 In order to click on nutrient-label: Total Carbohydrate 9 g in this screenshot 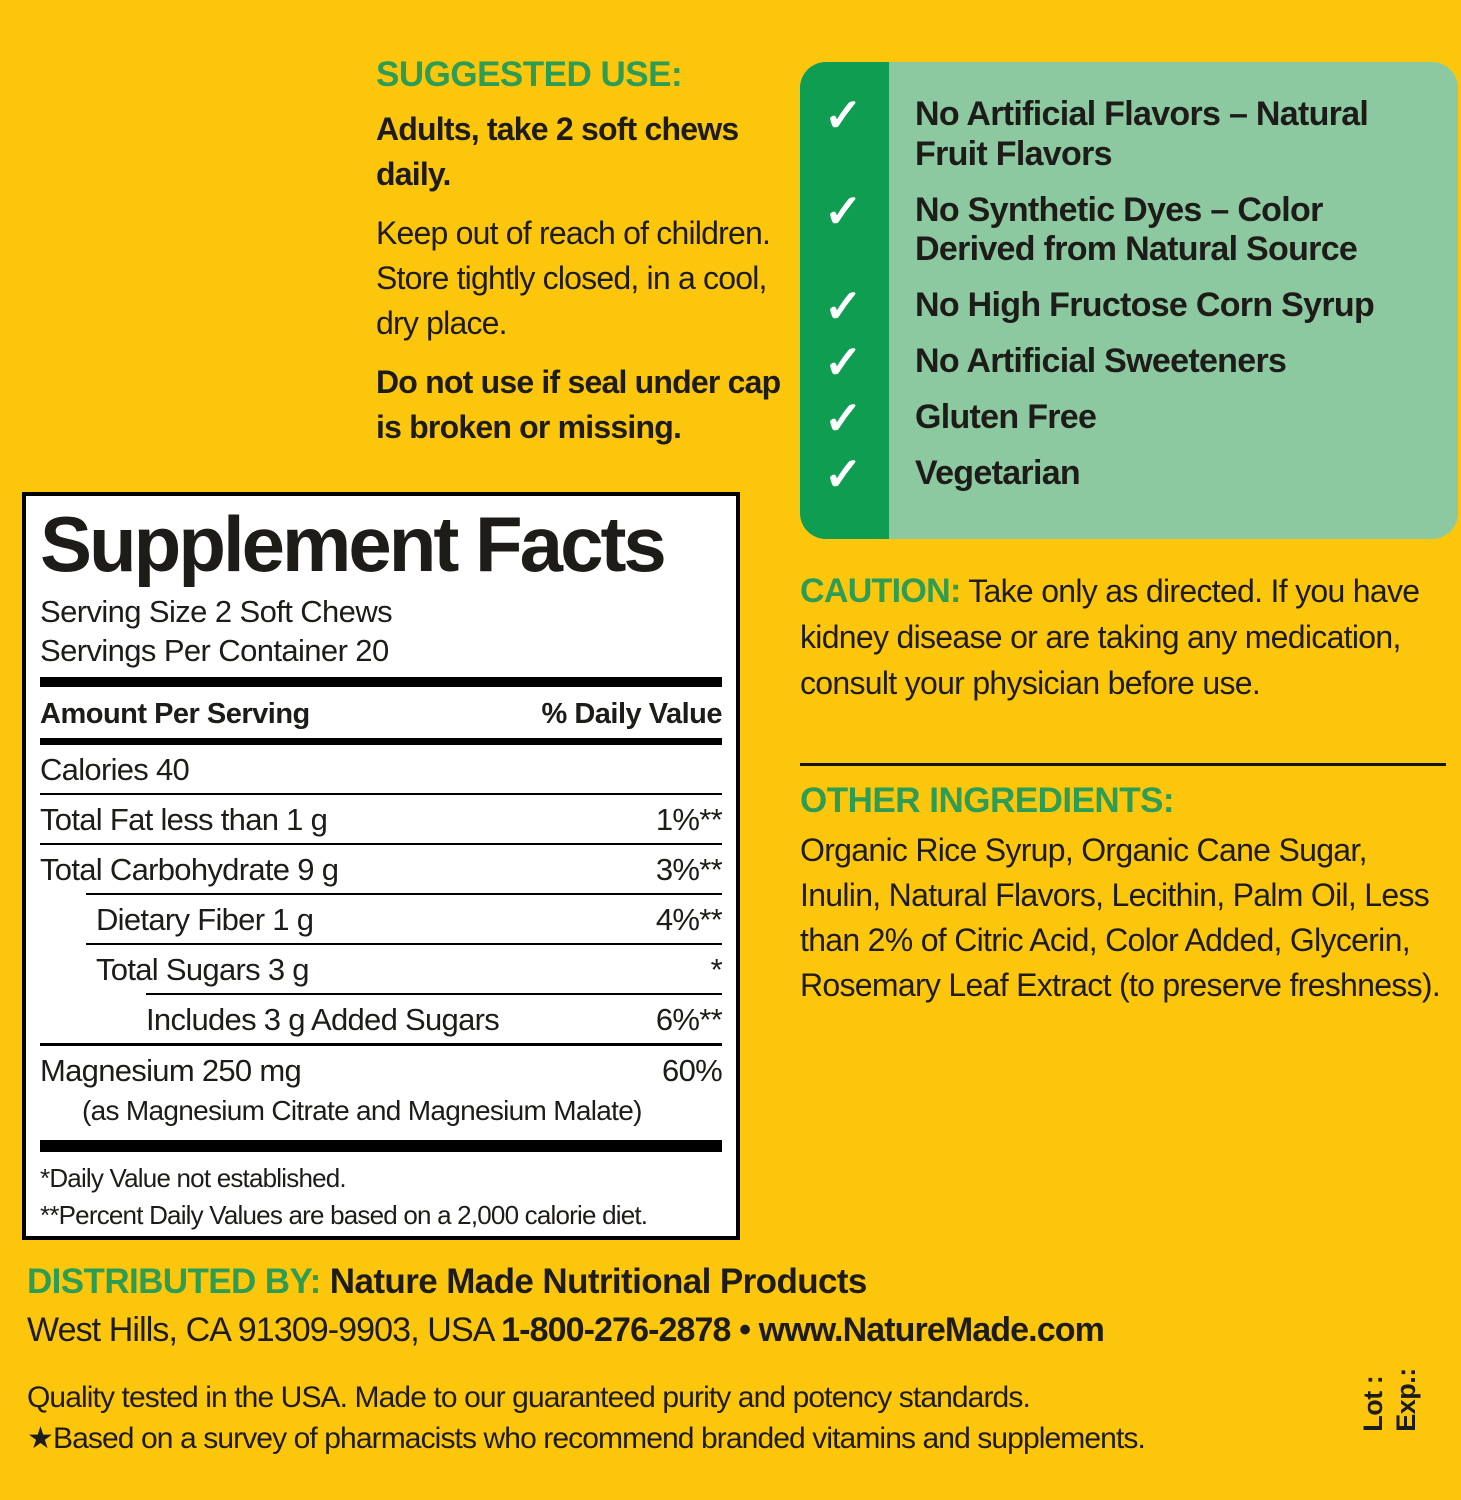, I will do `click(189, 869)`.